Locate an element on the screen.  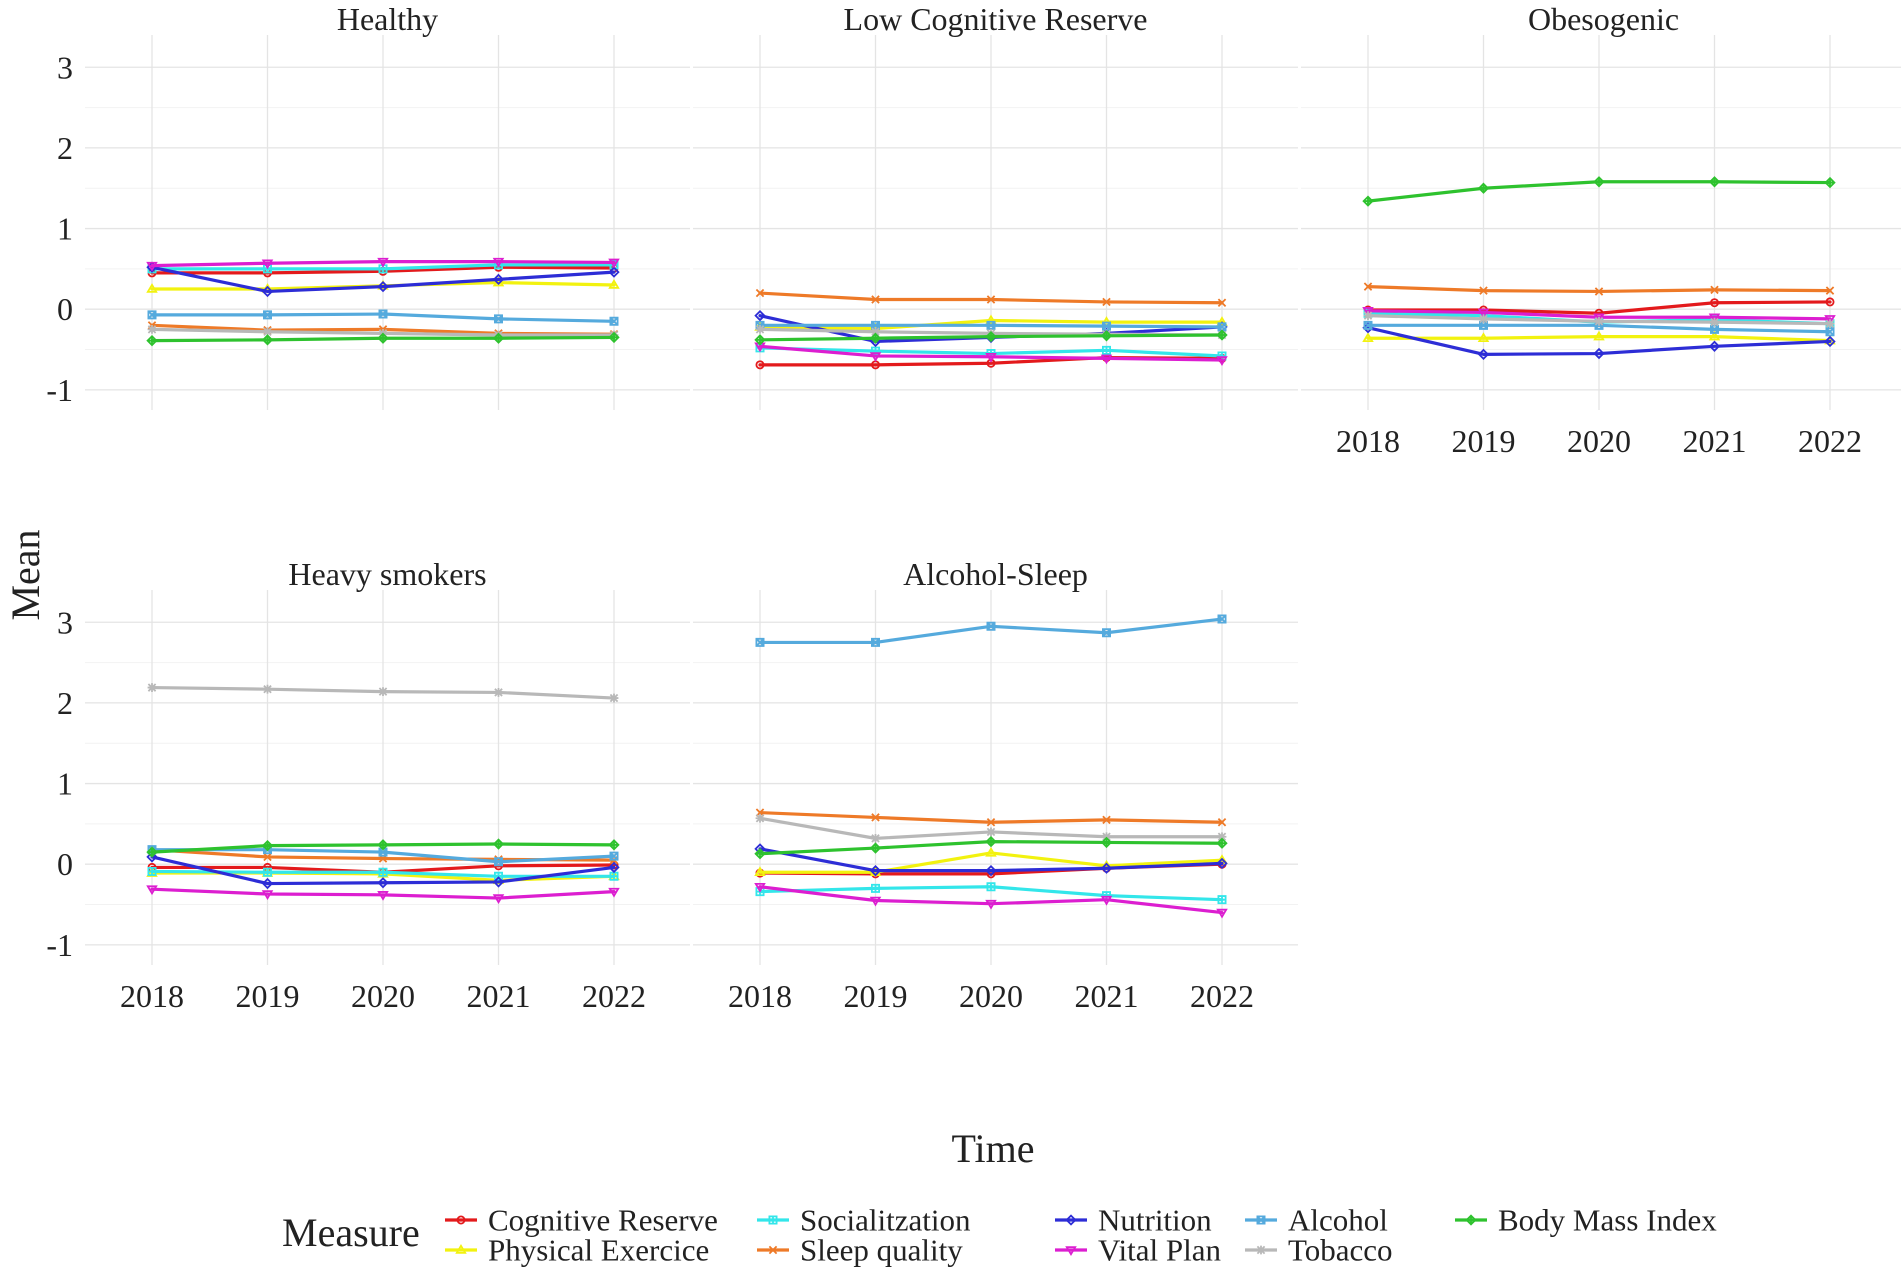
y-tick-label: 1 is located at coordinates (65, 784).